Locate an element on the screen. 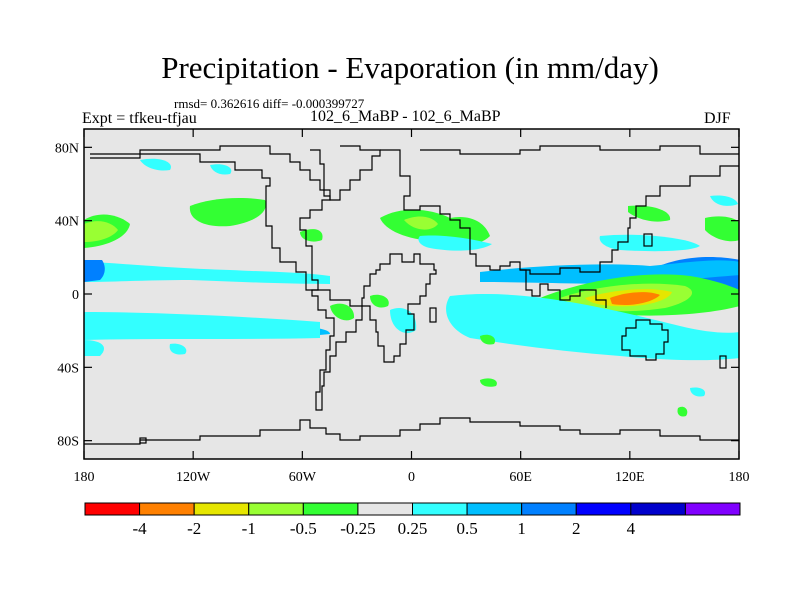  contour-cyan-sh-east is located at coordinates (592, 327).